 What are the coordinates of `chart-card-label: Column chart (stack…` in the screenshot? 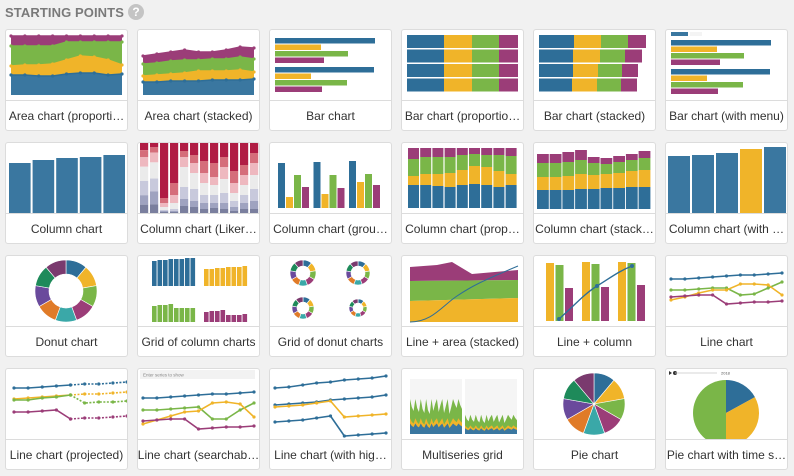 It's located at (594, 228).